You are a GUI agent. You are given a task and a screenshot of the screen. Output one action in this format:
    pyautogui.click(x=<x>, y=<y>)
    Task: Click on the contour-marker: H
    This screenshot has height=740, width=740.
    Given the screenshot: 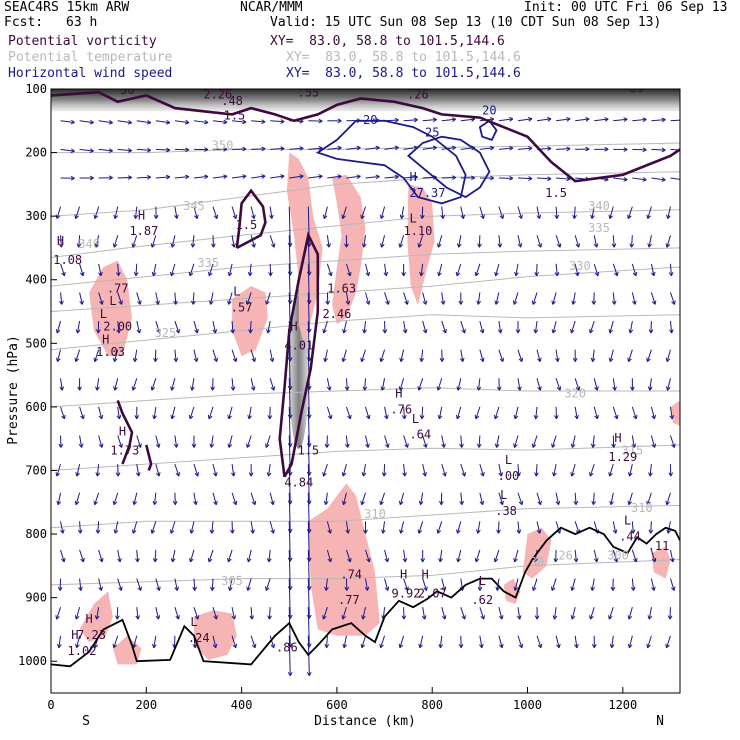 What is the action you would take?
    pyautogui.click(x=74, y=635)
    